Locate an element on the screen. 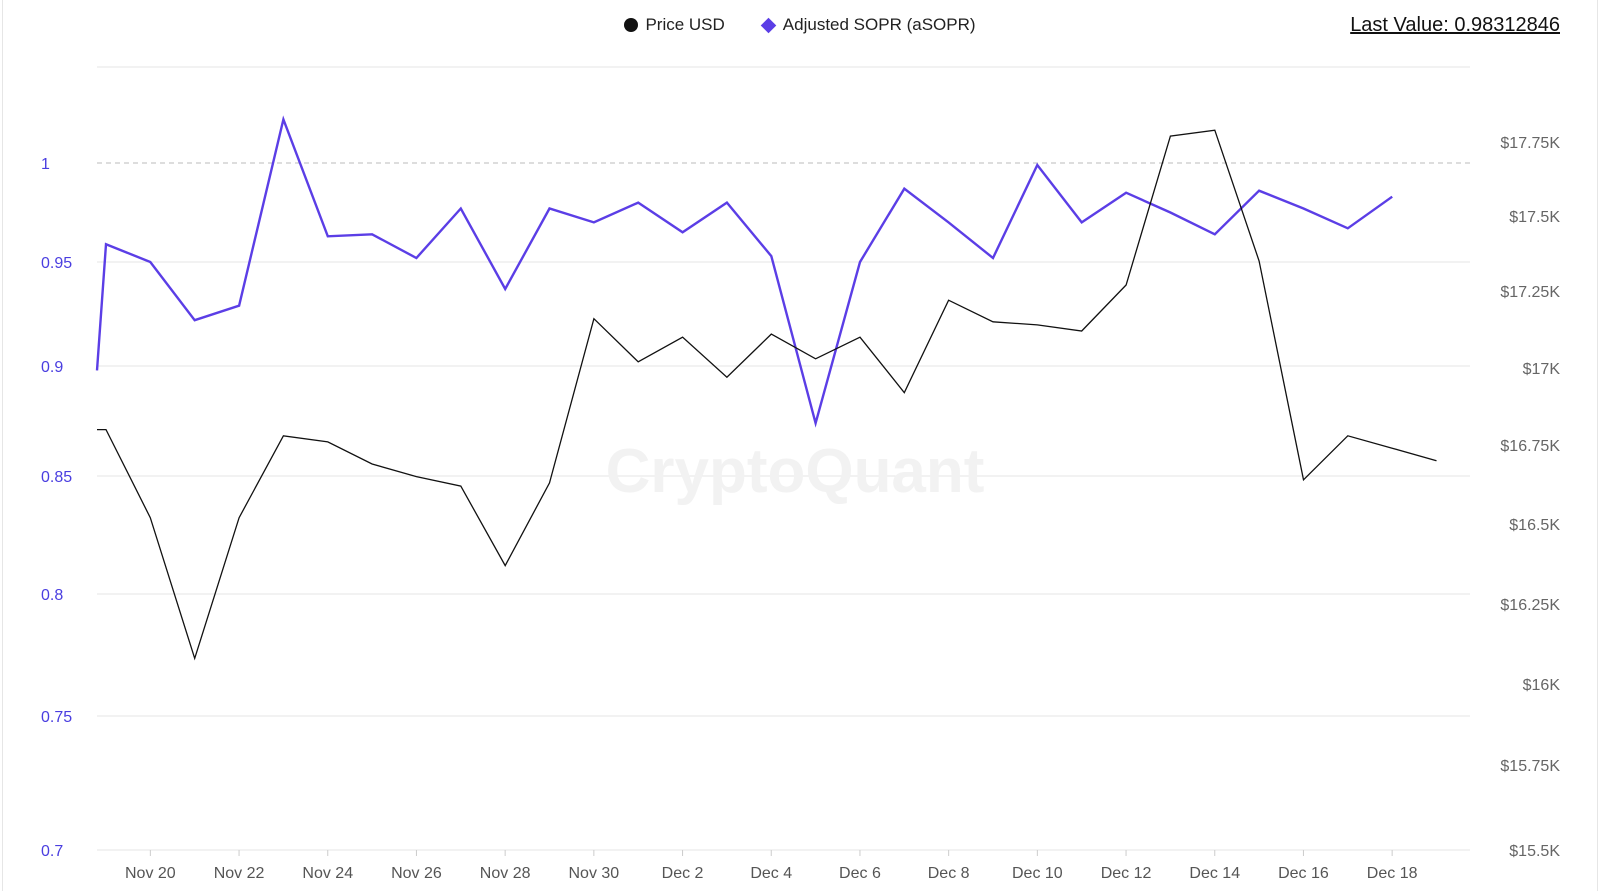 Image resolution: width=1600 pixels, height=893 pixels. legend-item-price: Price USD is located at coordinates (674, 25).